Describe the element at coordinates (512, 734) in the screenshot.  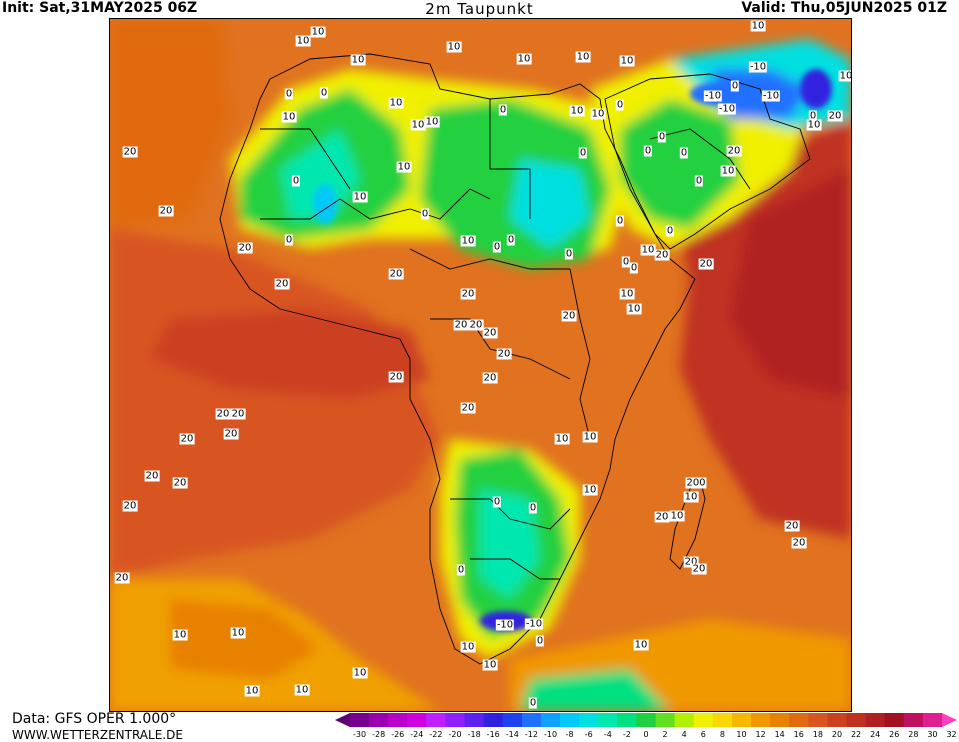
I see `colorbar-tick-label: -14` at that location.